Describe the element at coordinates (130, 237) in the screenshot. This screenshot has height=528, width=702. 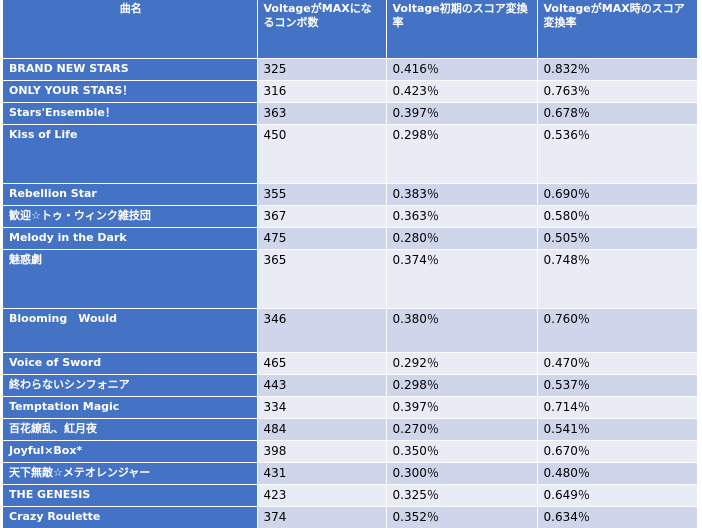
I see `song-name: Melody in the Dark` at that location.